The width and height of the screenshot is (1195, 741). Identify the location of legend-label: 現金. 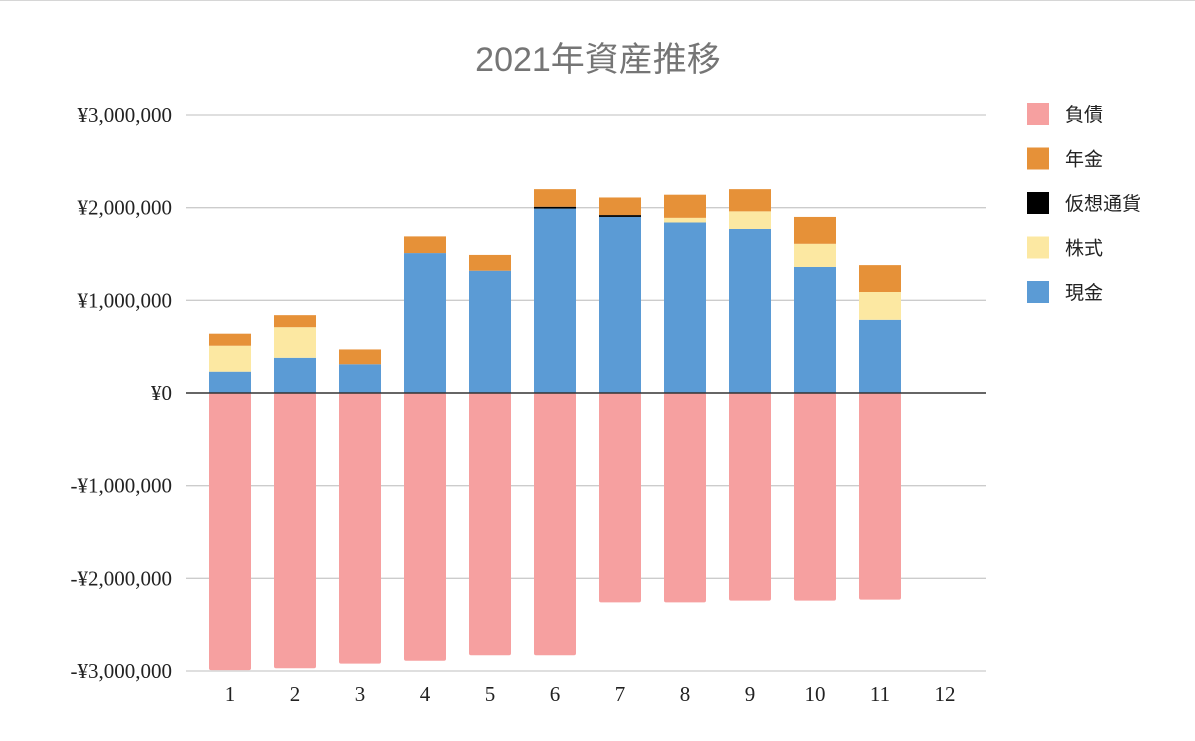
(1084, 293).